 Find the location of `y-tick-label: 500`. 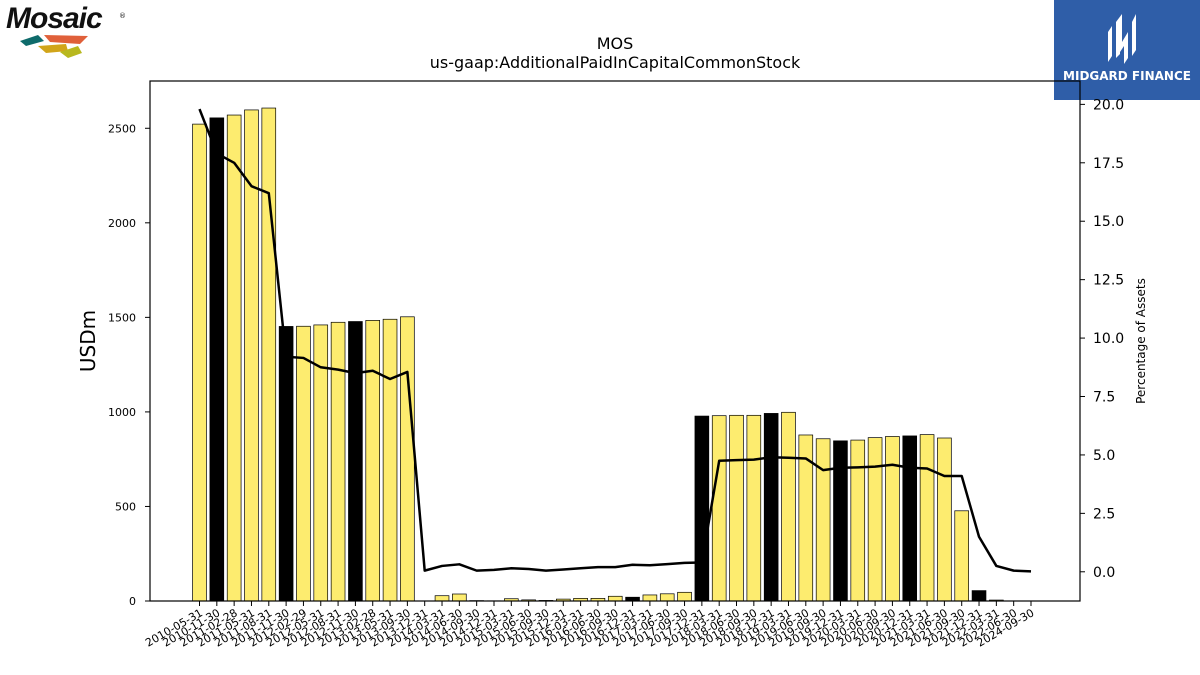

y-tick-label: 500 is located at coordinates (125, 506).